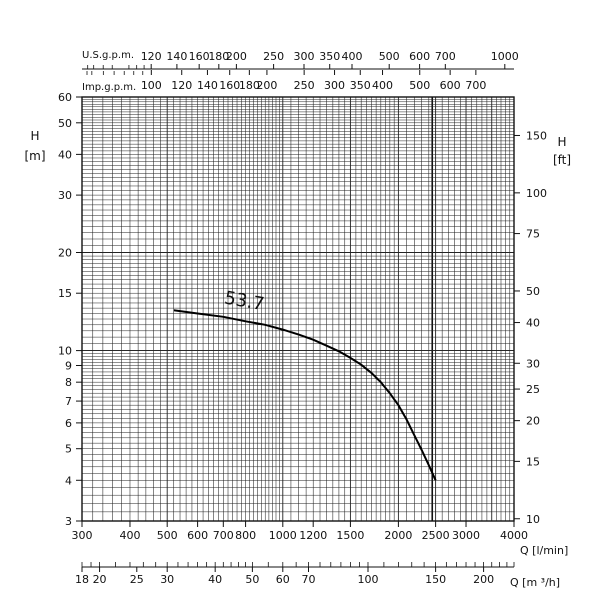 This screenshot has height=600, width=600. Describe the element at coordinates (229, 85) in the screenshot. I see `x-tick-label-impgpm: 160` at that location.